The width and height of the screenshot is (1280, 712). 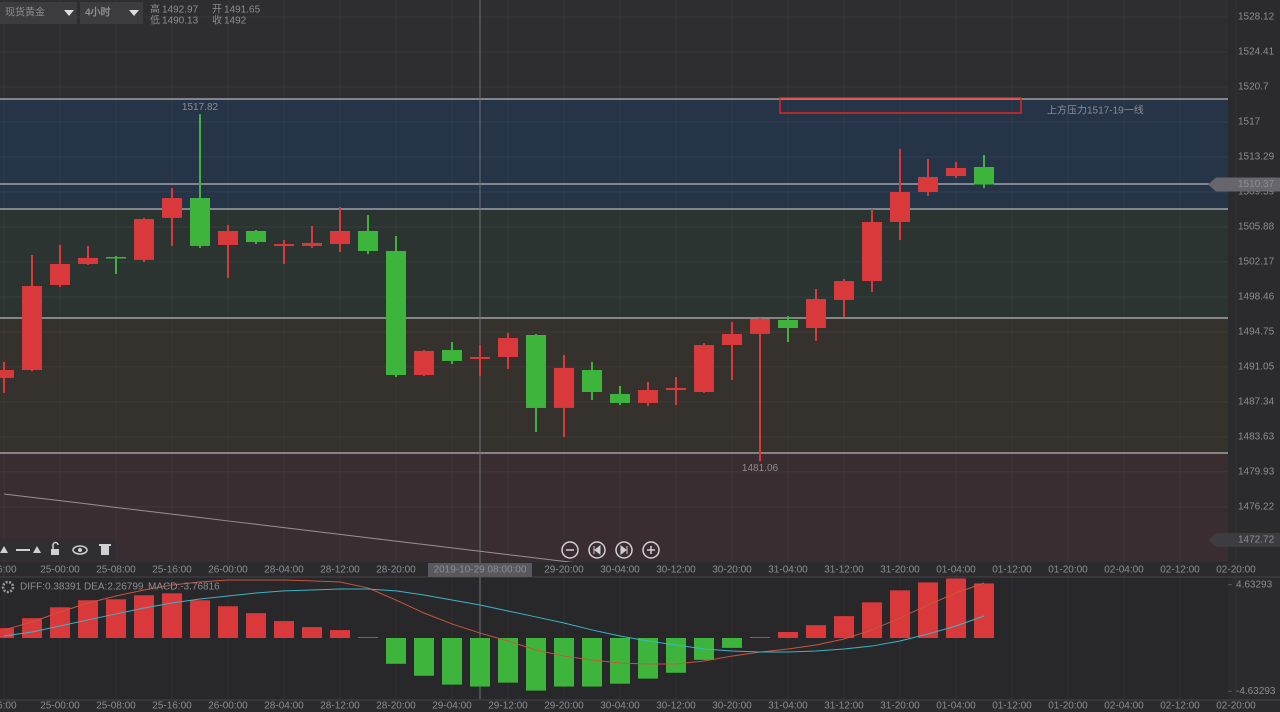 What do you see at coordinates (55, 552) in the screenshot?
I see `lock-icon` at bounding box center [55, 552].